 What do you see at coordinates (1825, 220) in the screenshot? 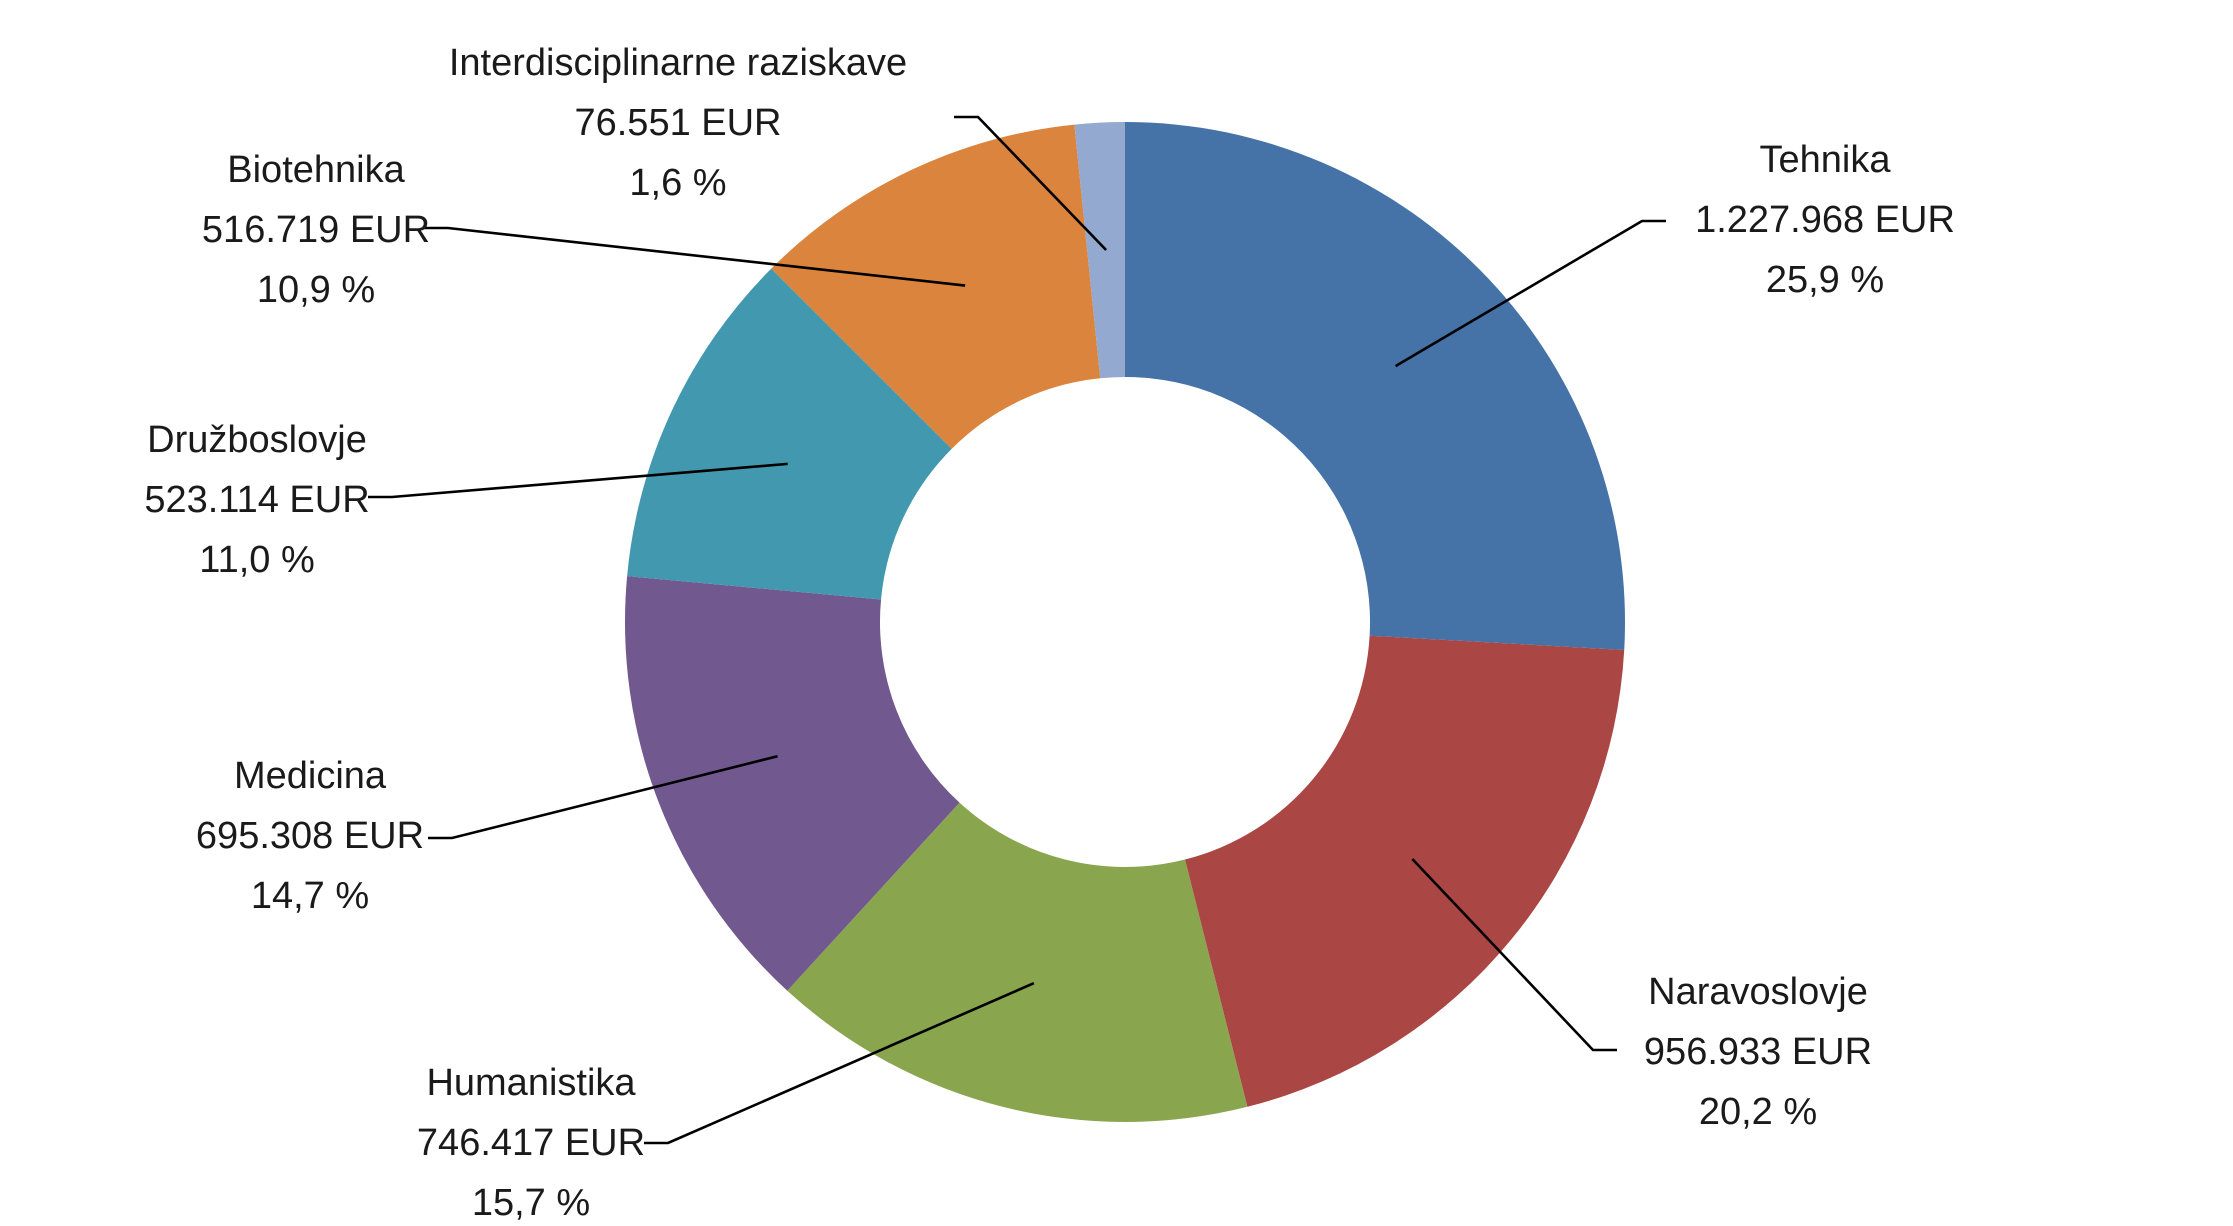
I see `label-value-tehnika: 1.227.968 EUR` at bounding box center [1825, 220].